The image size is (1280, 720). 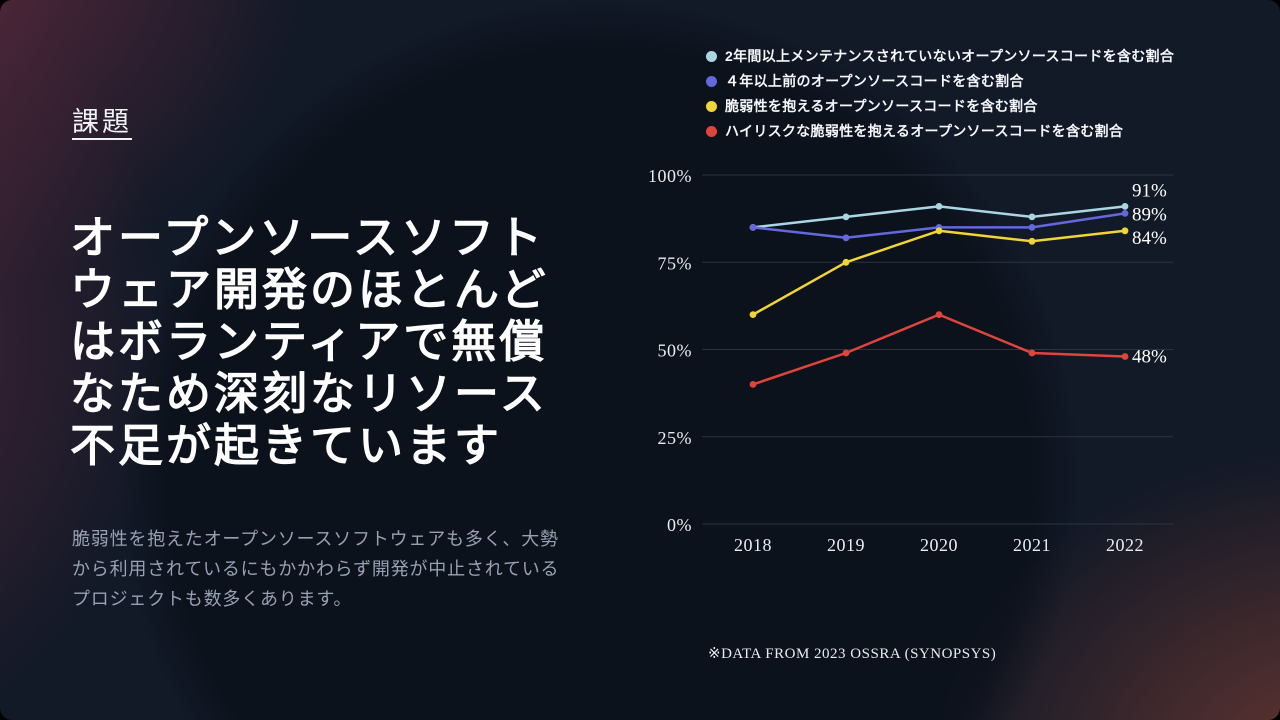 I want to click on y-axis-tick: 25%, so click(x=675, y=438).